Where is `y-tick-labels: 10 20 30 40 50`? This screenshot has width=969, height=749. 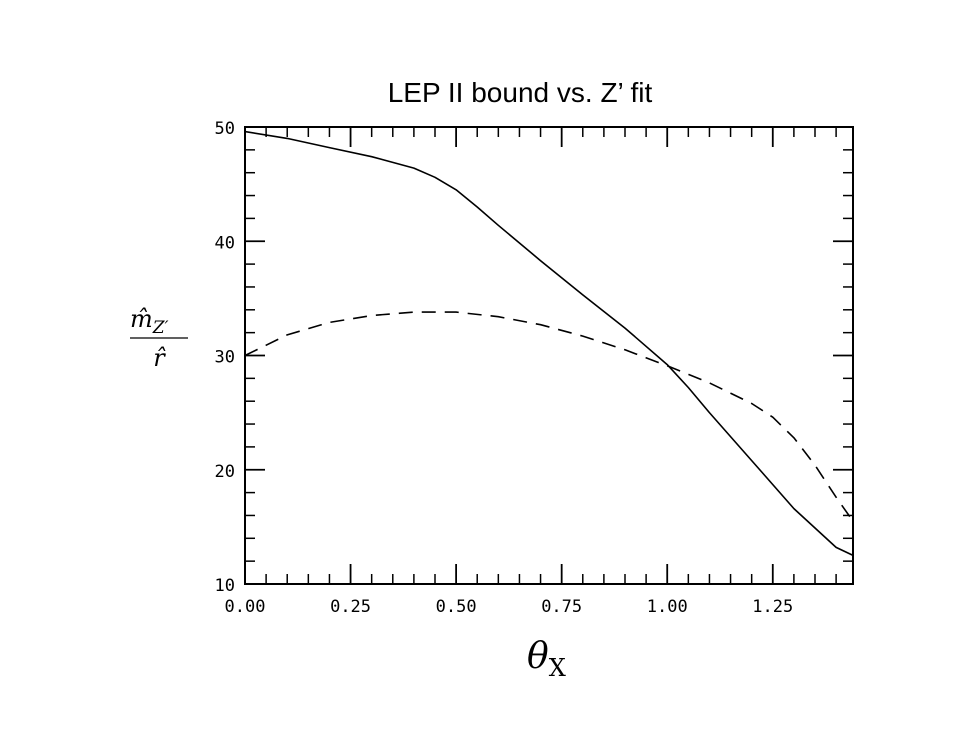
y-tick-labels: 10 20 30 40 50 is located at coordinates (225, 357).